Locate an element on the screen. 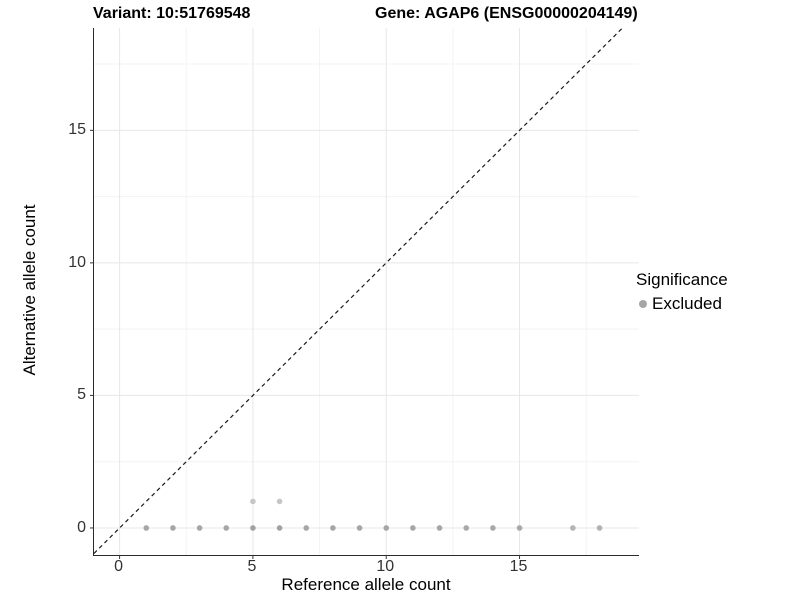 This screenshot has width=800, height=600. plot-title-variant: Variant: 10:51769548 is located at coordinates (172, 13).